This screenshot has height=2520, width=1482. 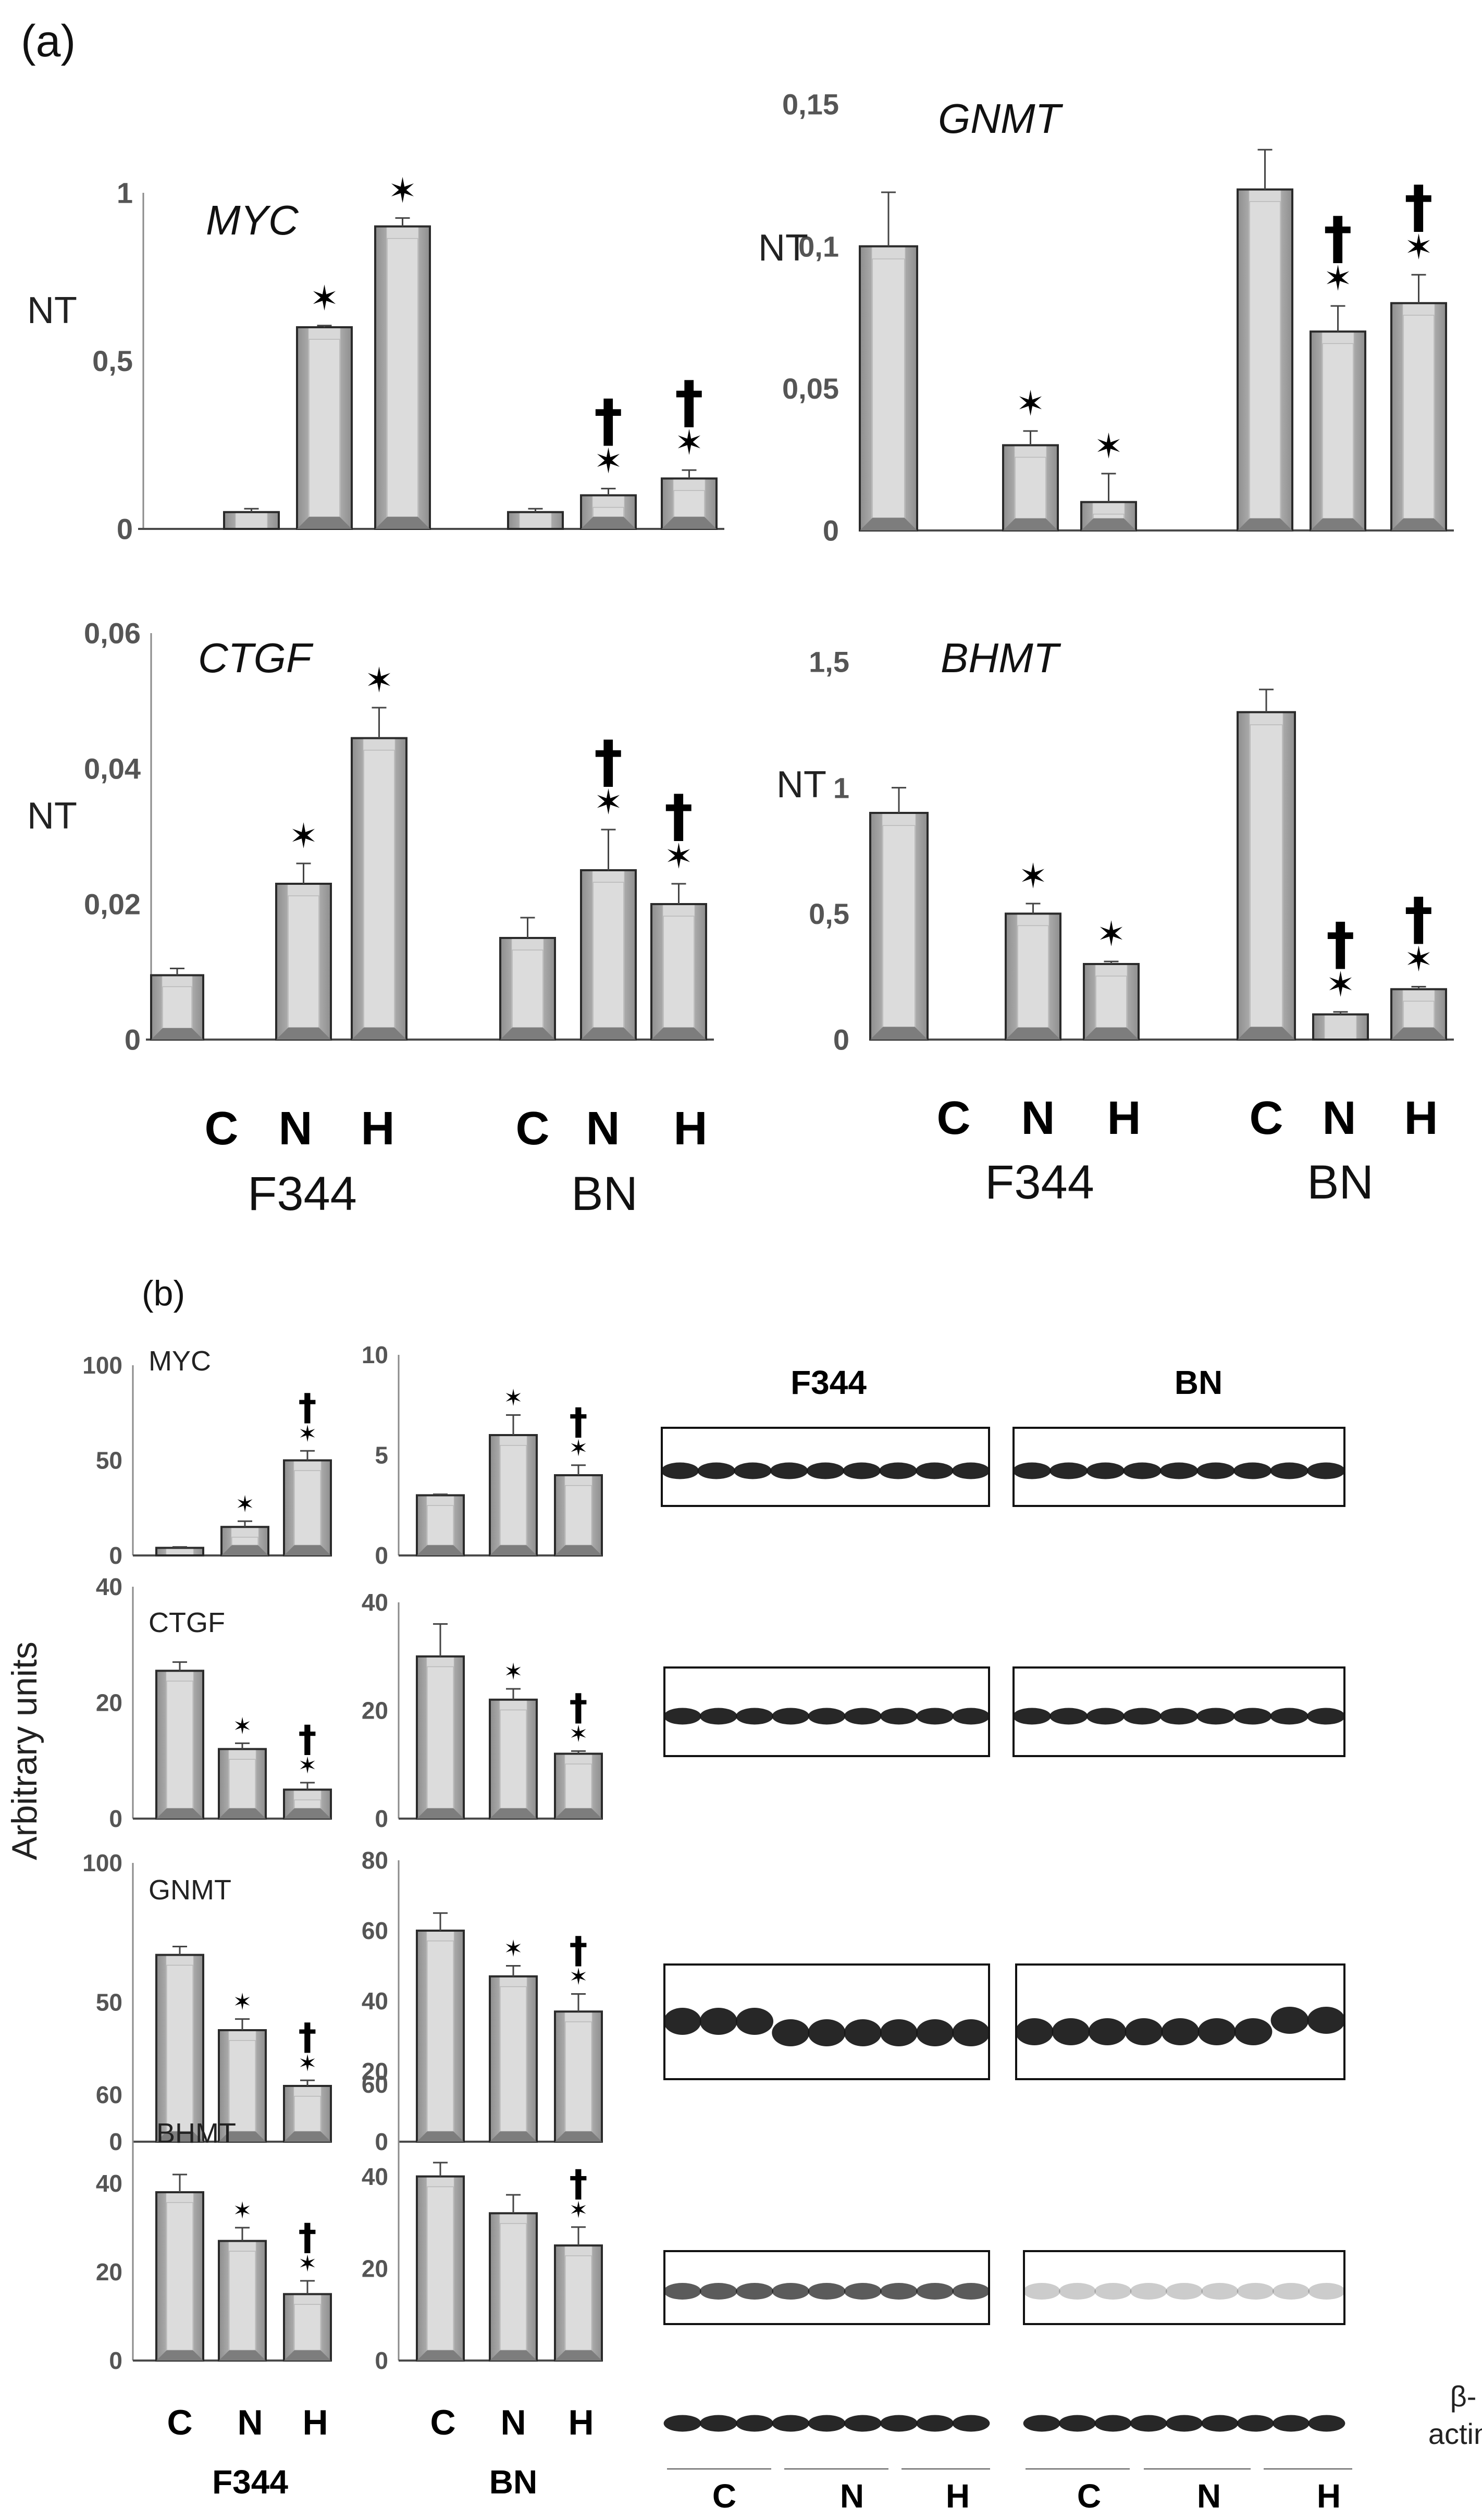 I want to click on y-tick-label: 80, so click(x=375, y=1861).